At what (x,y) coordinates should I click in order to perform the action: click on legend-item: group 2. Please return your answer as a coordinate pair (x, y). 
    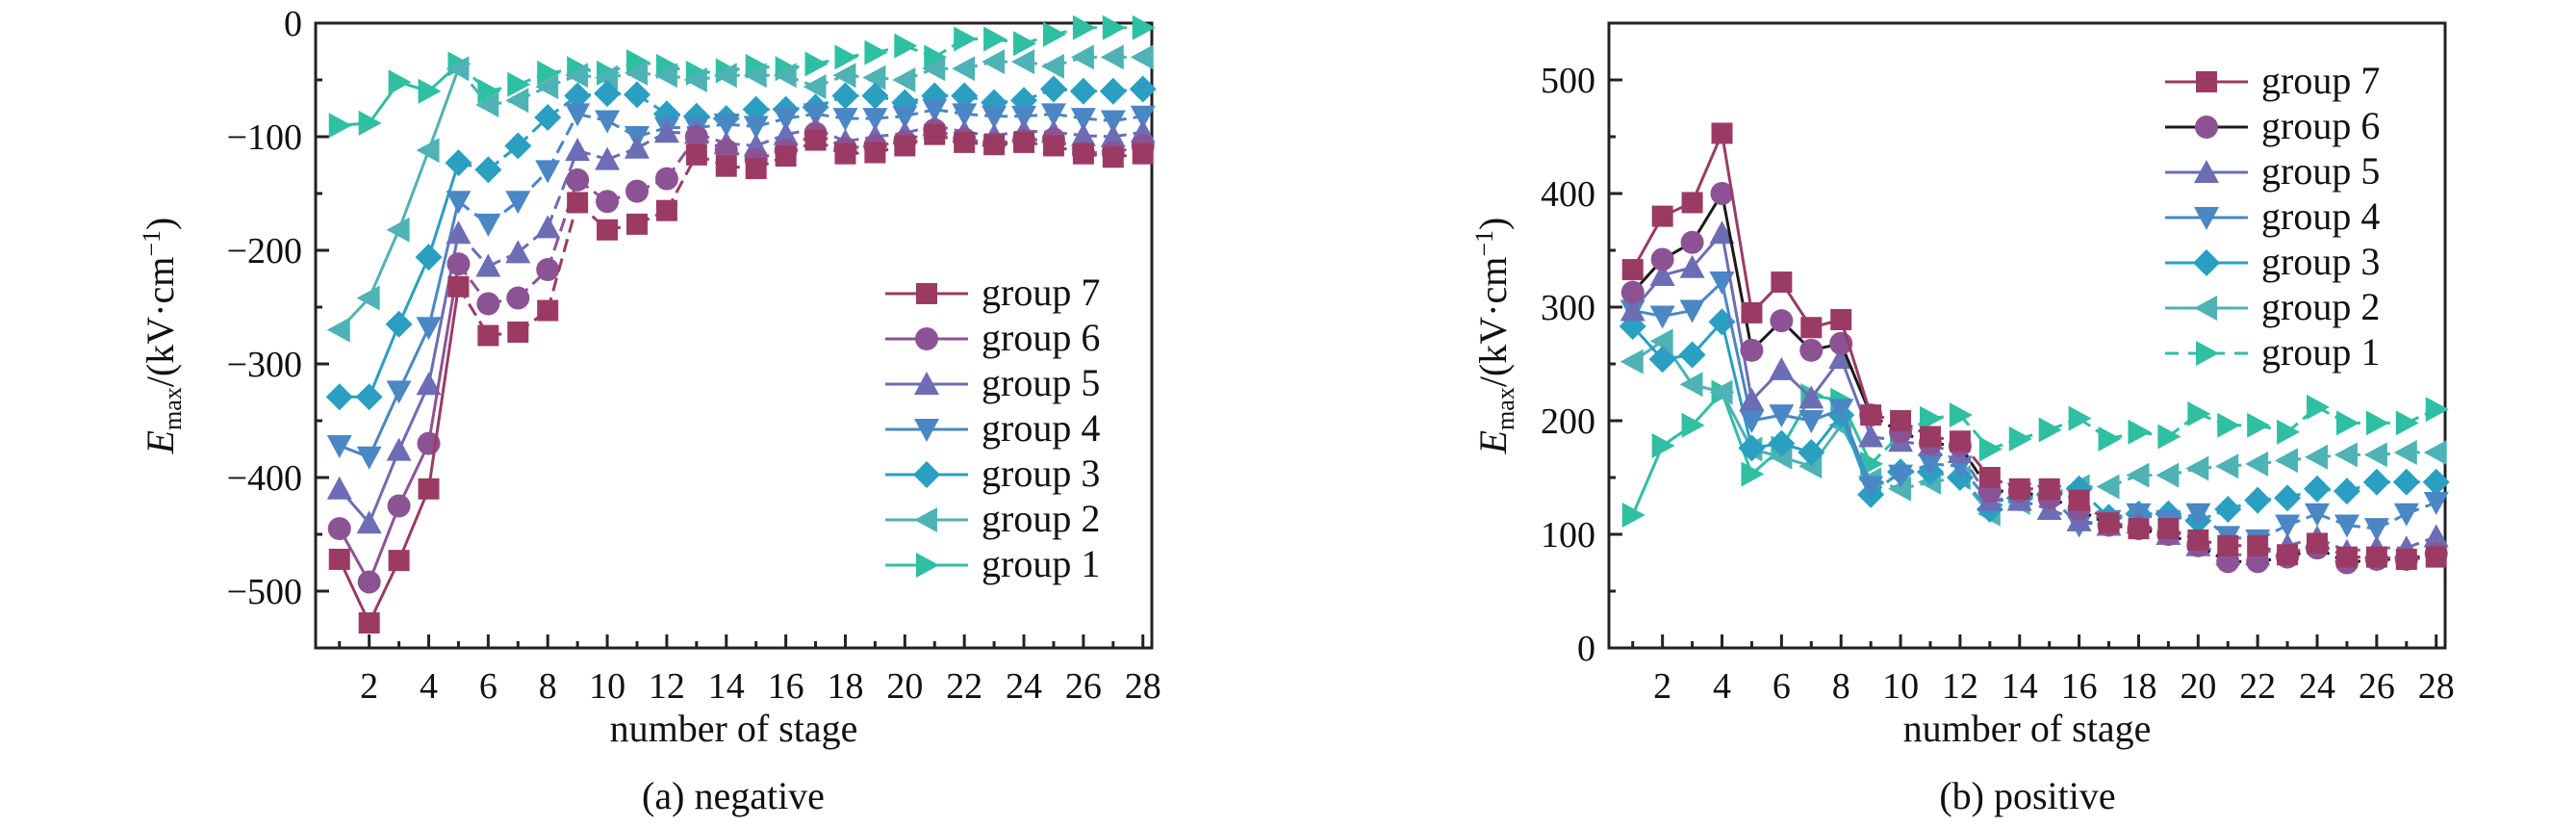
    Looking at the image, I should click on (2272, 306).